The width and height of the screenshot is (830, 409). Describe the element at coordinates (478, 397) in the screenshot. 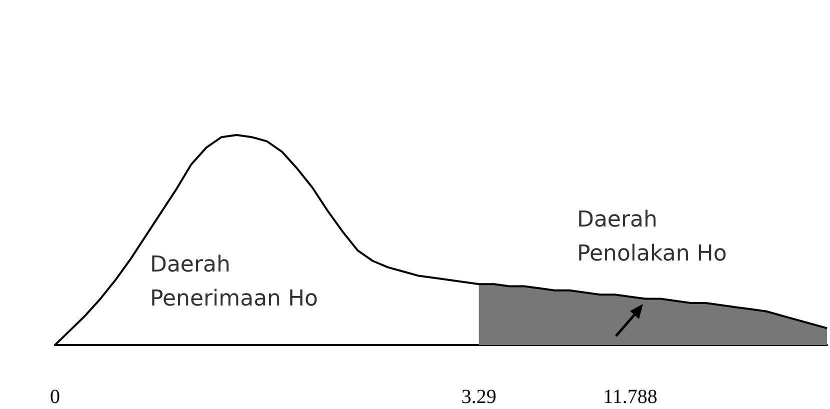

I see `x-tick-label: 3.29` at that location.